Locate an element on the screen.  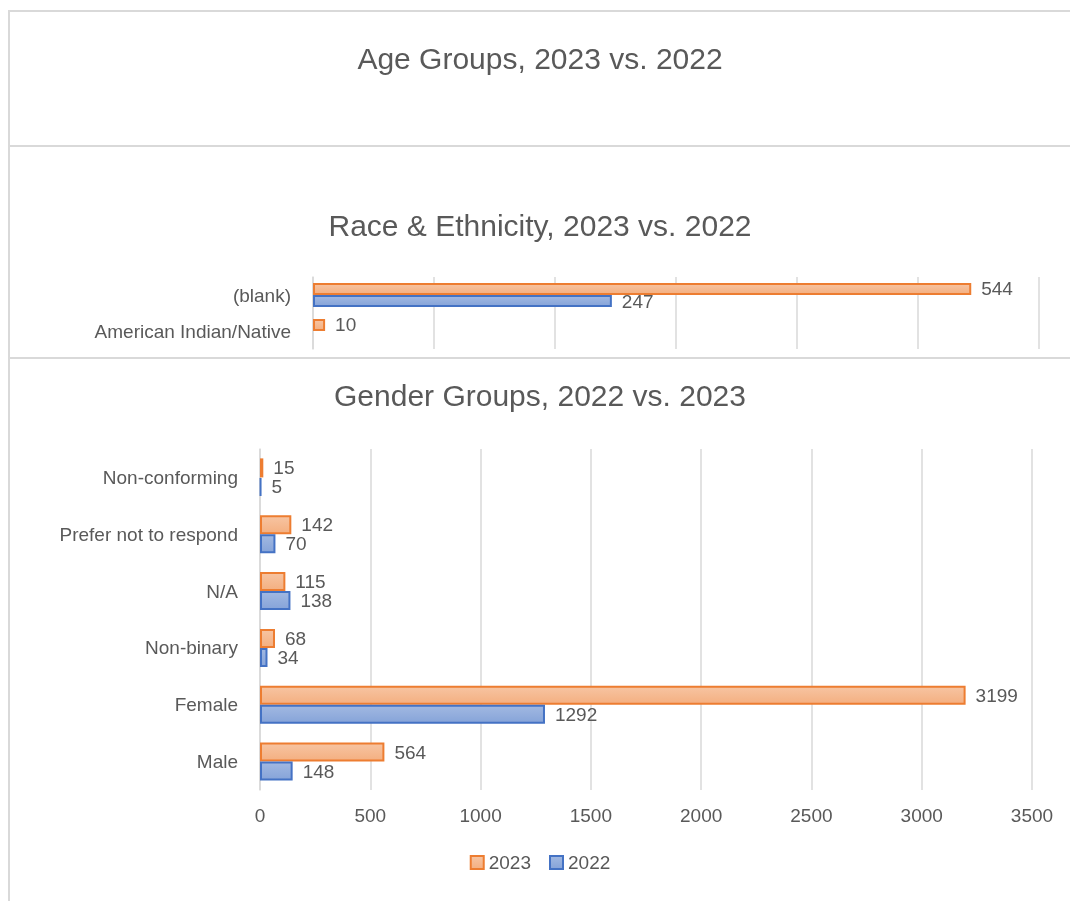
x-tick-label: 500 is located at coordinates (370, 815).